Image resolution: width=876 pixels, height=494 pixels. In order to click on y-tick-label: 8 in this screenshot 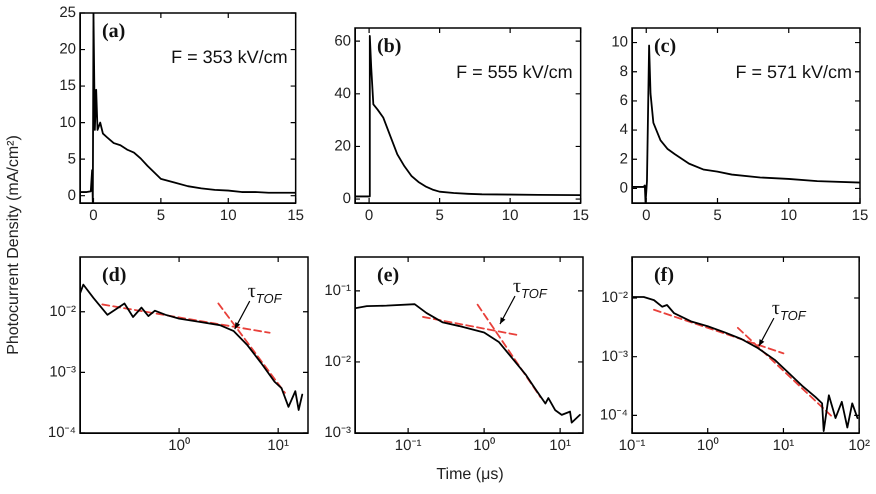, I will do `click(624, 71)`.